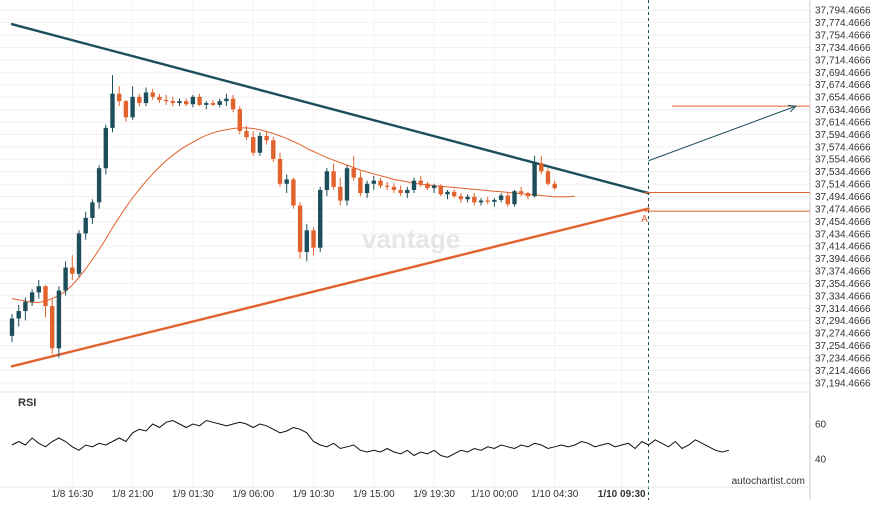  I want to click on x-tick-label: 1/10 00:00, so click(495, 494).